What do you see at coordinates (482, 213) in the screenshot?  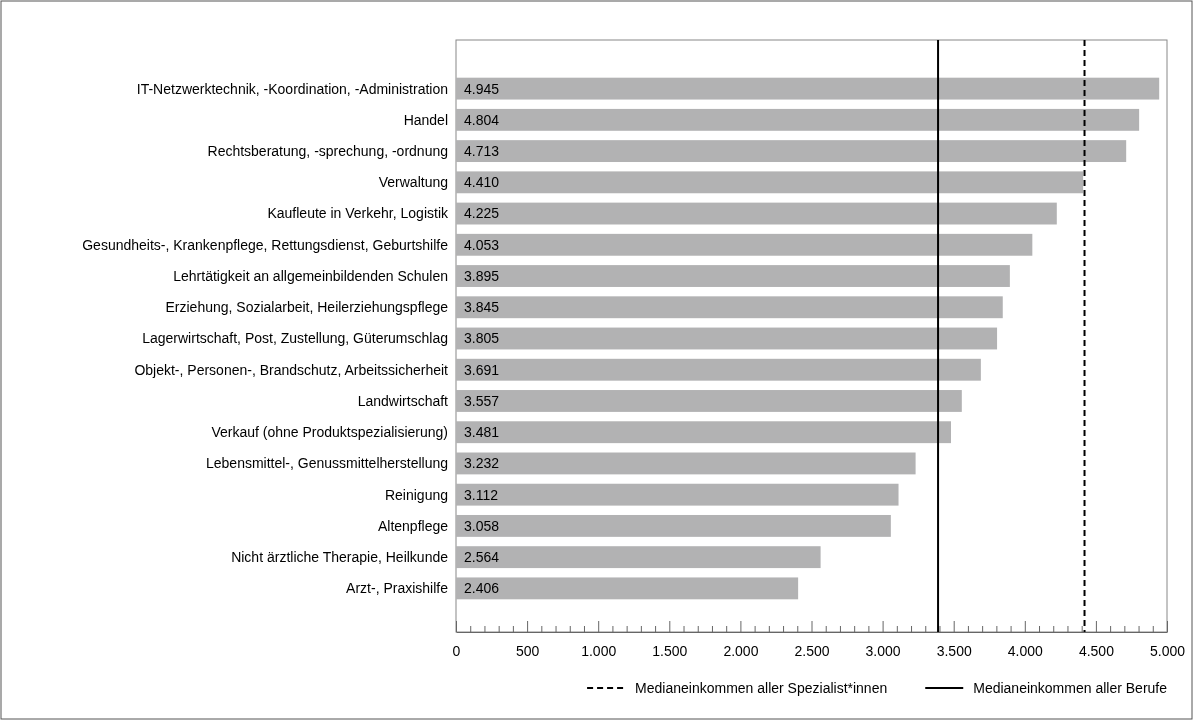 I see `data-label: 4.225` at bounding box center [482, 213].